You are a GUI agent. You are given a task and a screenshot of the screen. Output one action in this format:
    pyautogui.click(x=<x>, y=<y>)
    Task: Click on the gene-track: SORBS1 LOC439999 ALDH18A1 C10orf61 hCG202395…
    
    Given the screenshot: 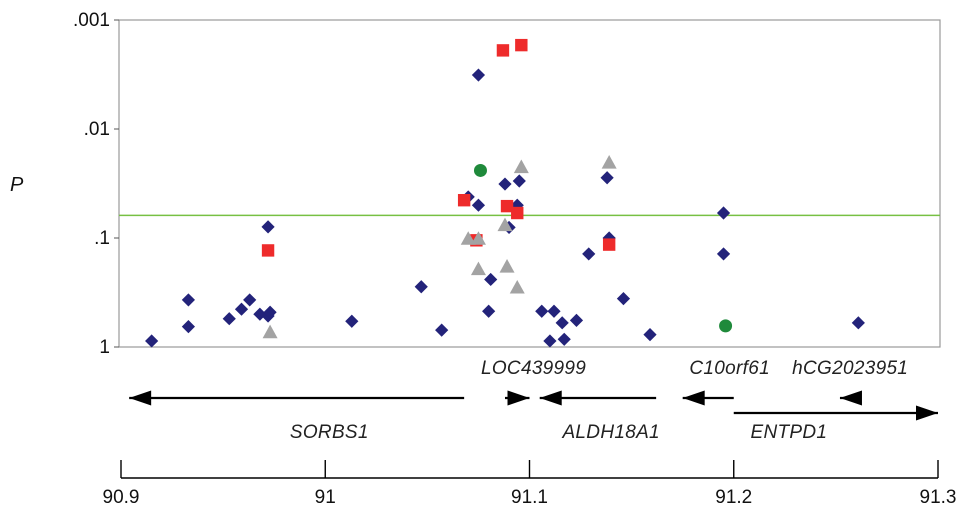 What is the action you would take?
    pyautogui.click(x=533, y=400)
    